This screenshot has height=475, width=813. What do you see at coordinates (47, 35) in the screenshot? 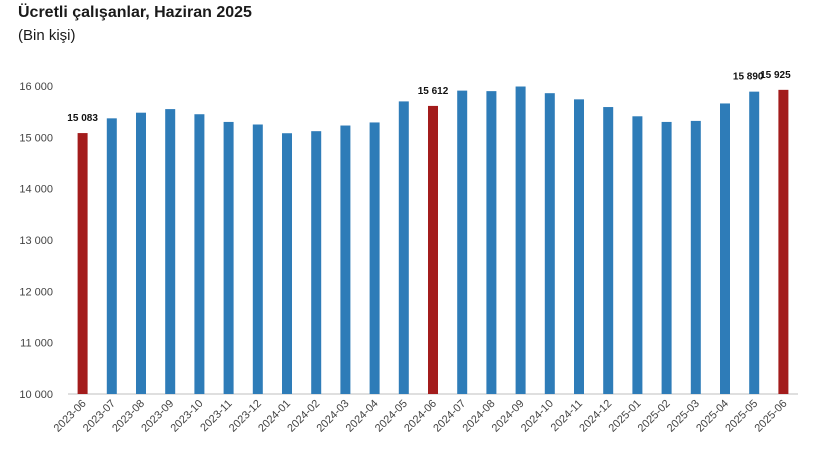
I see `chart-subtitle: (Bin kişi)` at bounding box center [47, 35].